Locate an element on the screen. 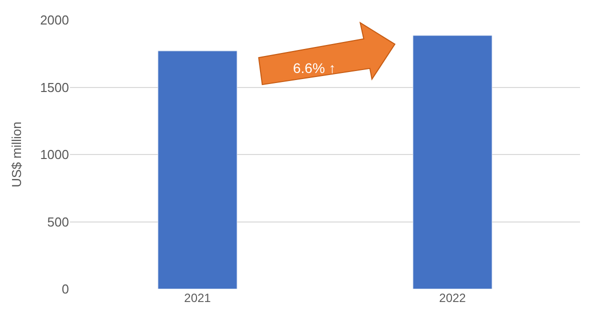 This screenshot has width=600, height=327. x-tick-label: 2021 is located at coordinates (198, 298).